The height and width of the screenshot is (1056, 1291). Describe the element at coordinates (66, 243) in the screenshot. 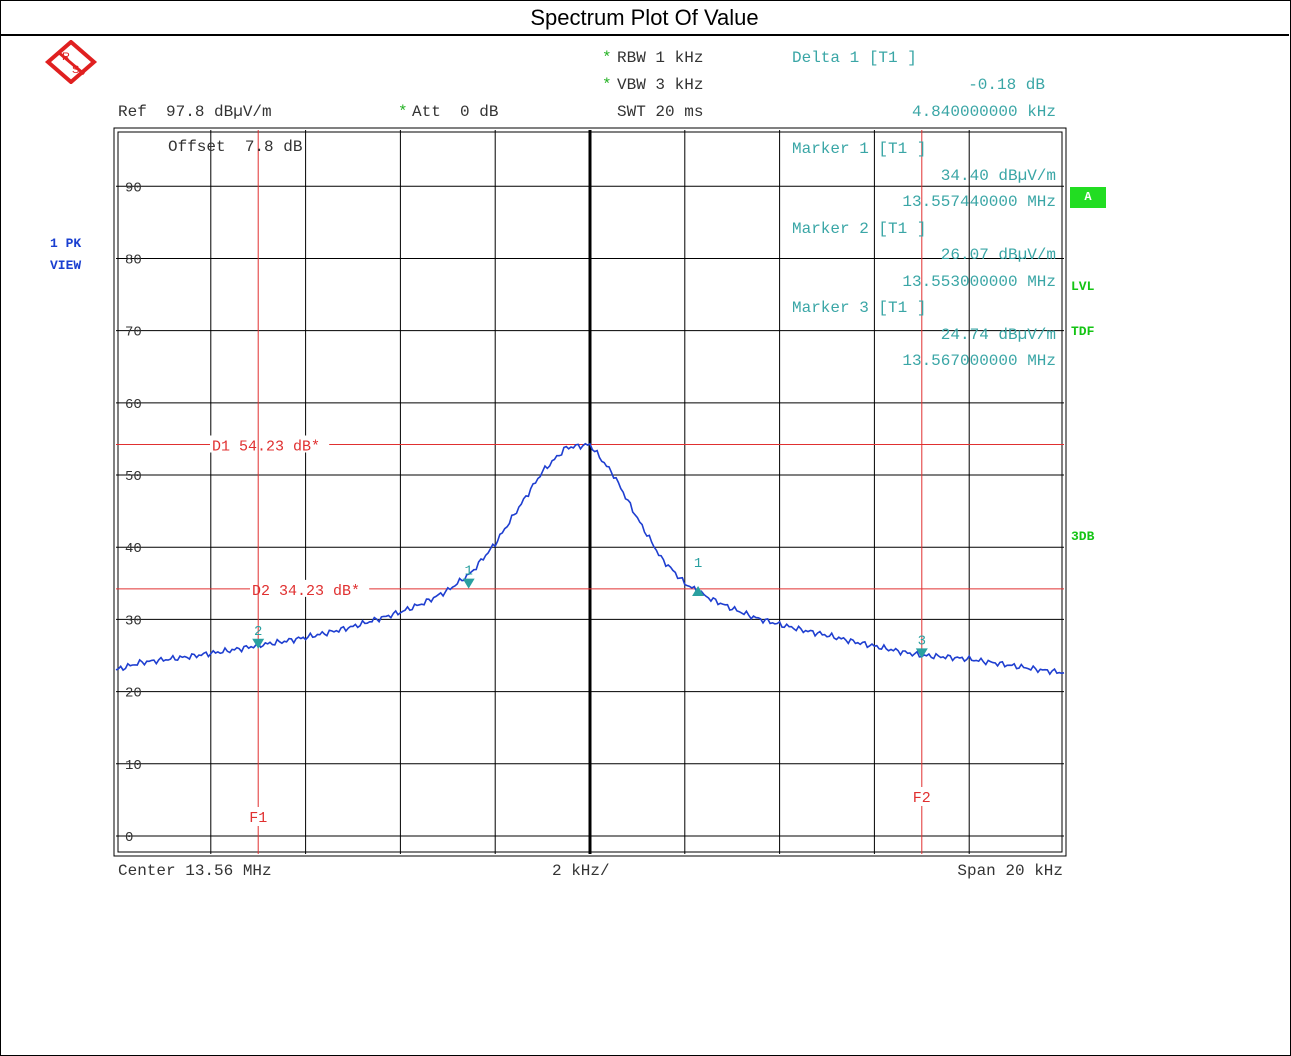

I see `trace-mode: 1 PK` at that location.